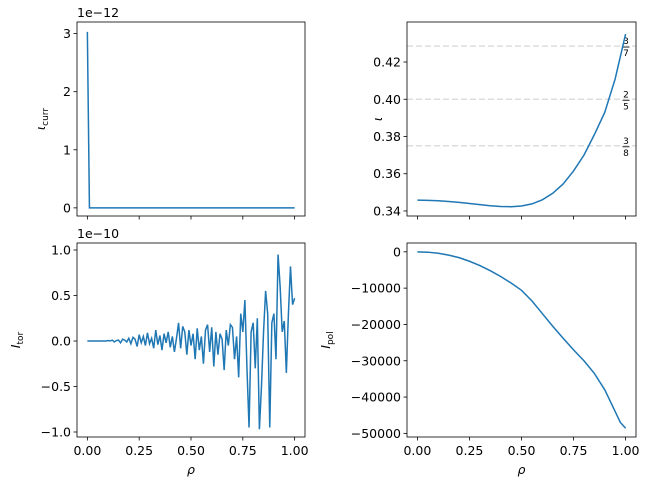 This screenshot has width=651, height=491. Describe the element at coordinates (21, 337) in the screenshot. I see `y-axis-label-sub: tor` at that location.